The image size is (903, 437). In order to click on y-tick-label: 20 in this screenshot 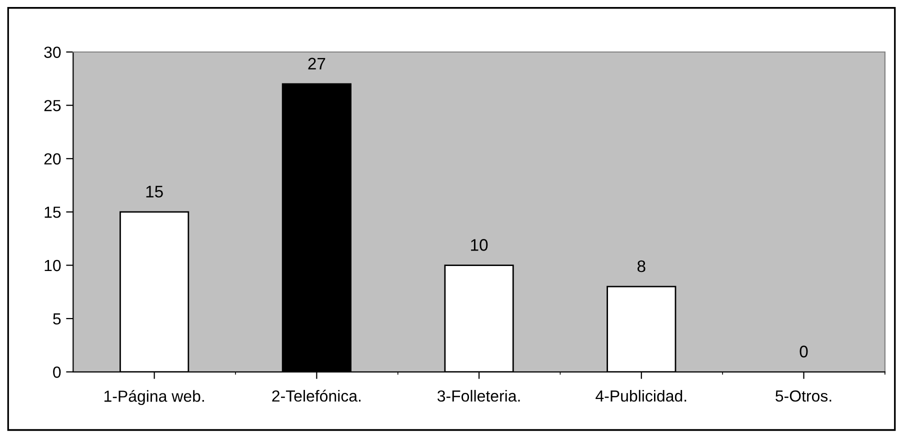, I will do `click(52, 159)`.